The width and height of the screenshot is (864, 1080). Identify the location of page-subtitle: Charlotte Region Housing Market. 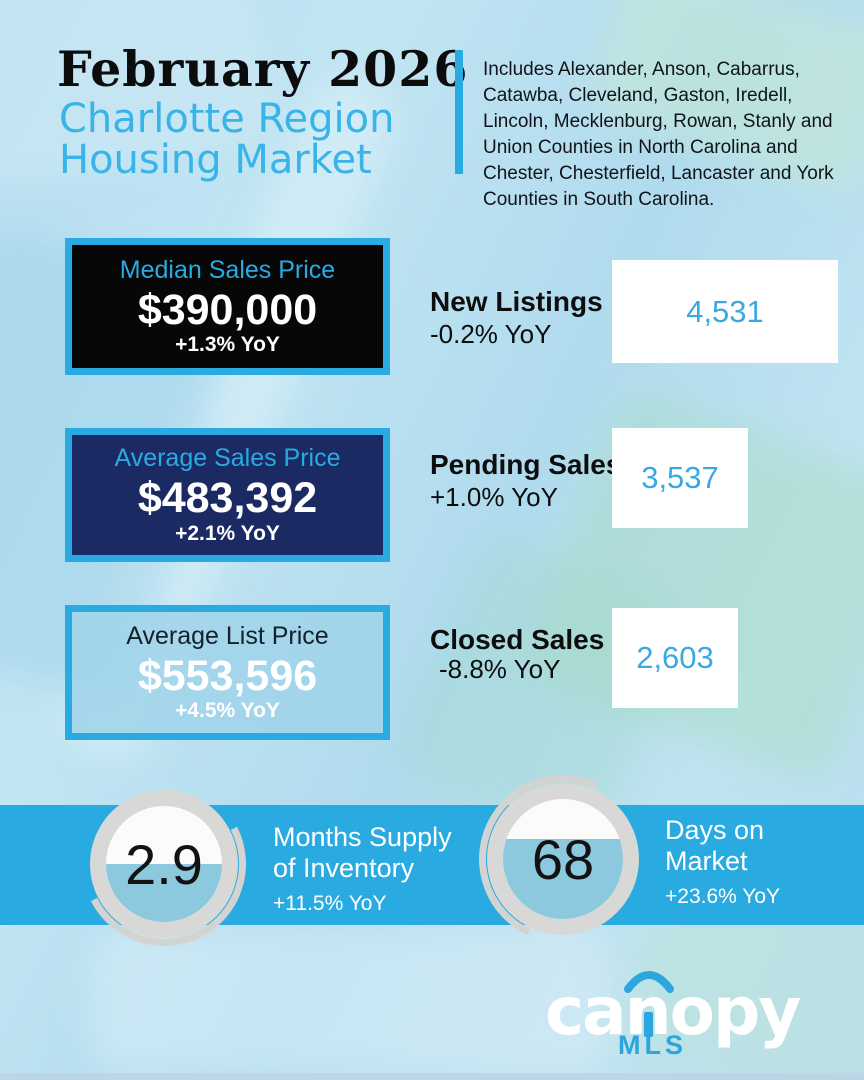
(226, 140).